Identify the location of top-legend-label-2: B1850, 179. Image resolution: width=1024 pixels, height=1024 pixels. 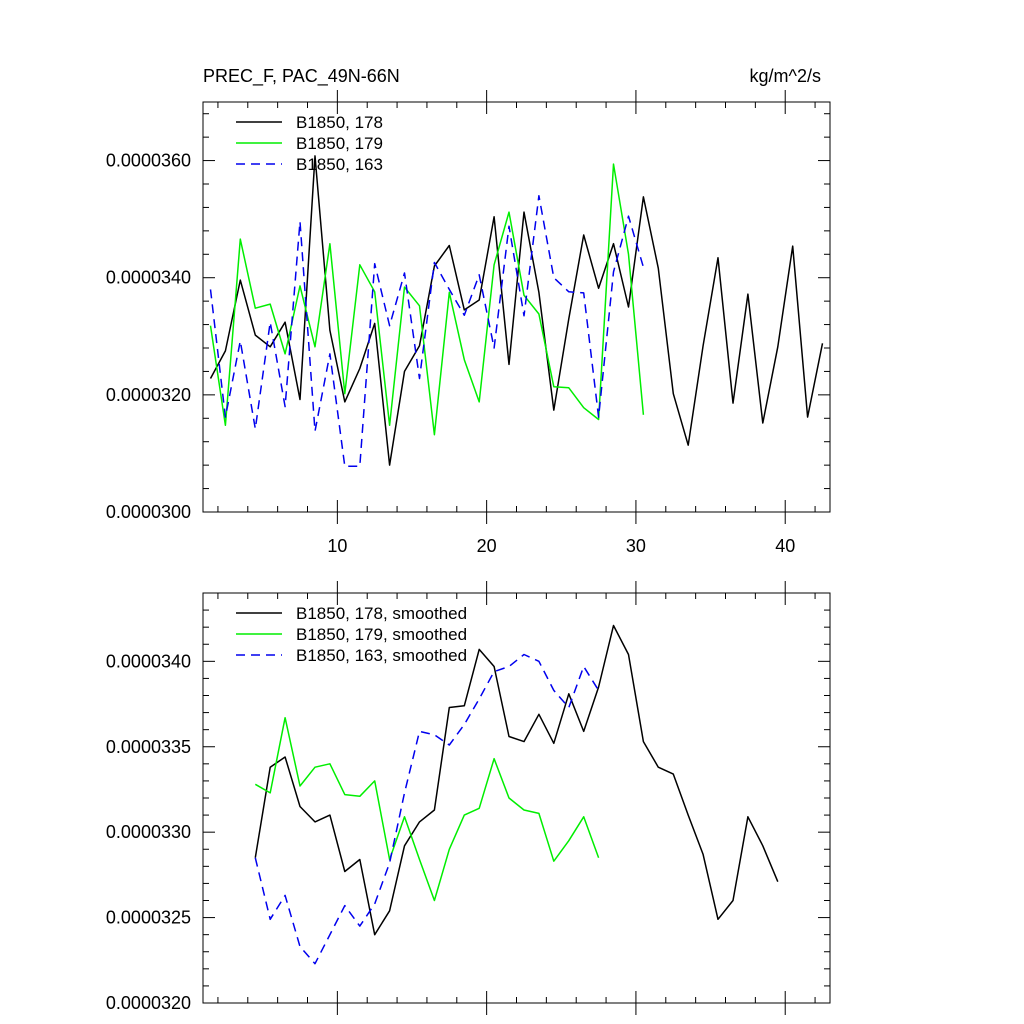
(339, 143).